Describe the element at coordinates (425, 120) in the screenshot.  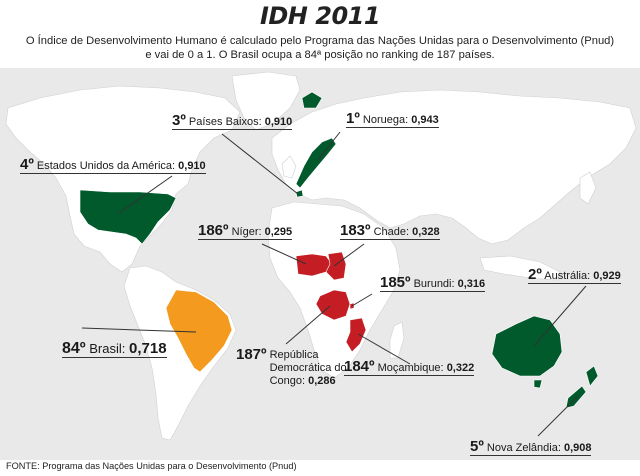
I see `value-noruega: 0,943` at that location.